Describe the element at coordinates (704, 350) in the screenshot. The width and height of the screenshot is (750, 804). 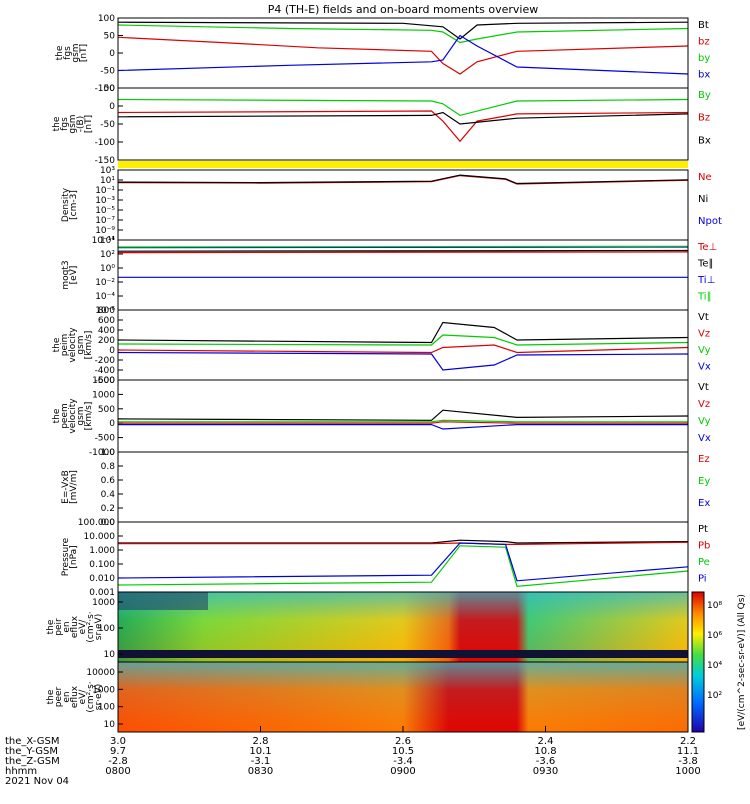
I see `legend-Vy: Vy` at that location.